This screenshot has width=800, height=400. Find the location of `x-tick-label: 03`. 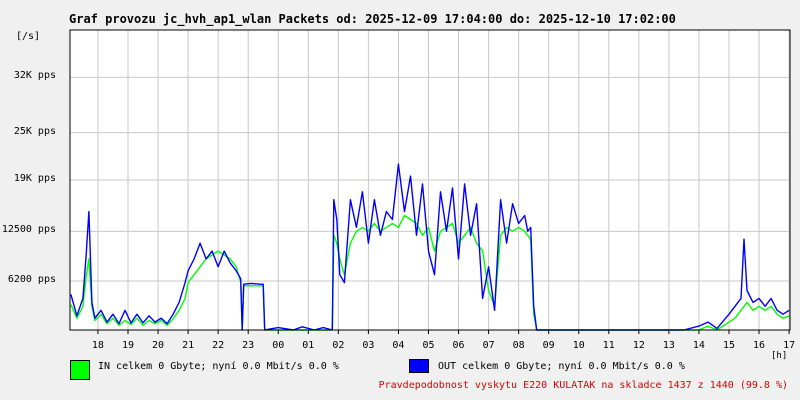

x-tick-label: 03 is located at coordinates (368, 345).